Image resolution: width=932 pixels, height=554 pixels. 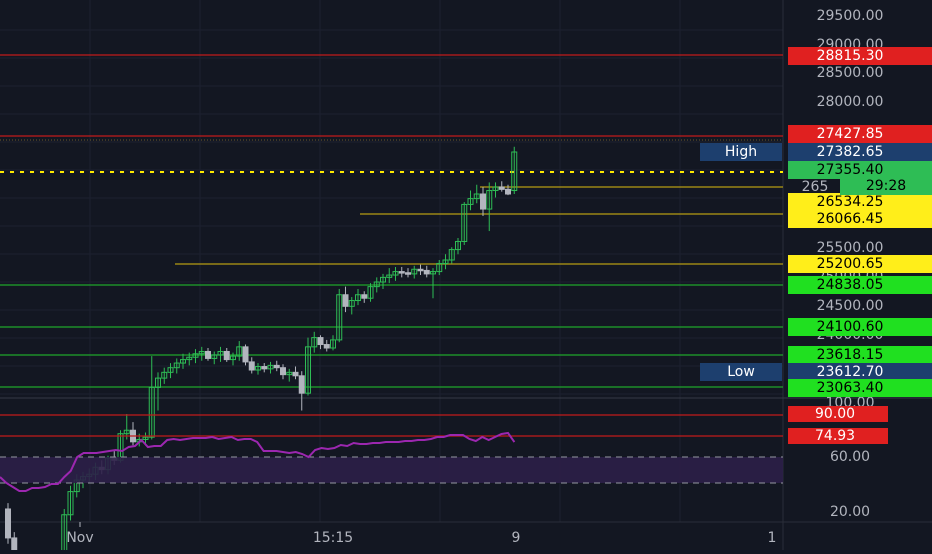 What do you see at coordinates (516, 538) in the screenshot?
I see `time-axis-tick: 9` at bounding box center [516, 538].